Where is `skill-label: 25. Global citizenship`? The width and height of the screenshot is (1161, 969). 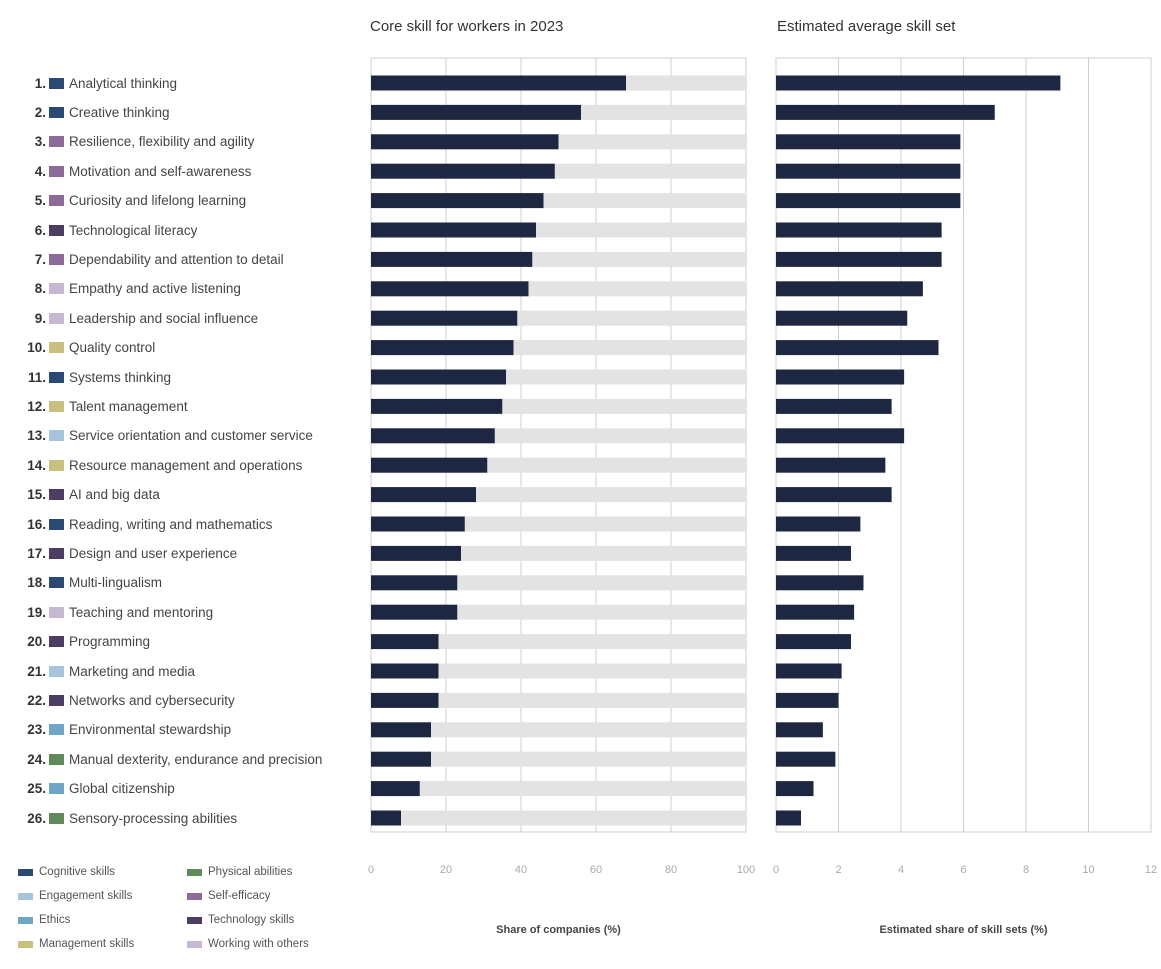
skill-label: 25. Global citizenship is located at coordinates (97, 789).